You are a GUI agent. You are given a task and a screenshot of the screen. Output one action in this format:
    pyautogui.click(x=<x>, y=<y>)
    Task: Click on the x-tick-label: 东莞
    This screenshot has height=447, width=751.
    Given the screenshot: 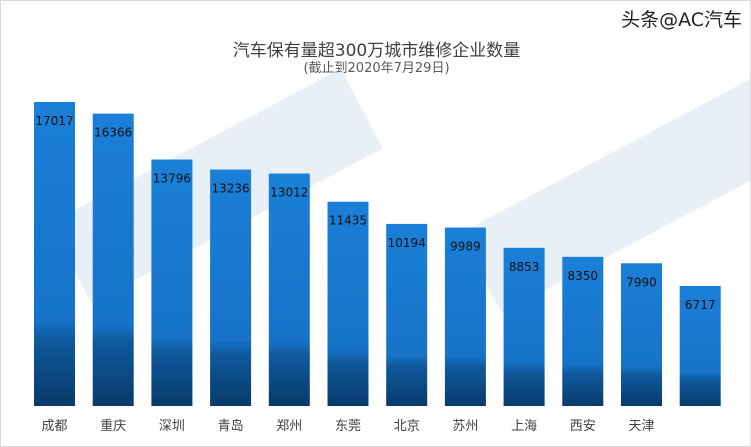 What is the action you would take?
    pyautogui.click(x=348, y=426)
    